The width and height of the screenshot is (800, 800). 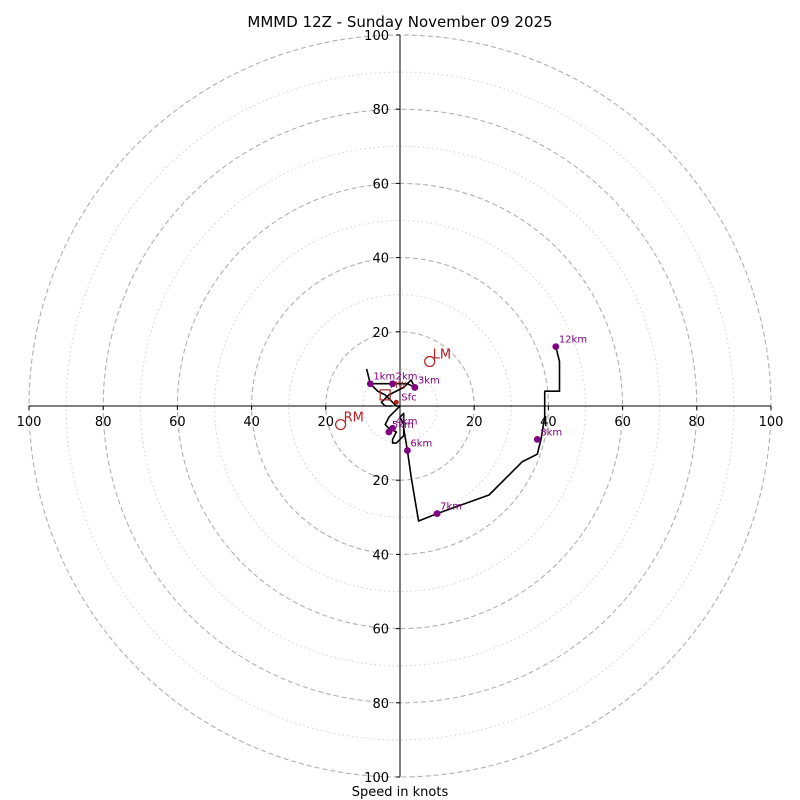 What do you see at coordinates (341, 424) in the screenshot?
I see `storm-motion-marker-RM` at bounding box center [341, 424].